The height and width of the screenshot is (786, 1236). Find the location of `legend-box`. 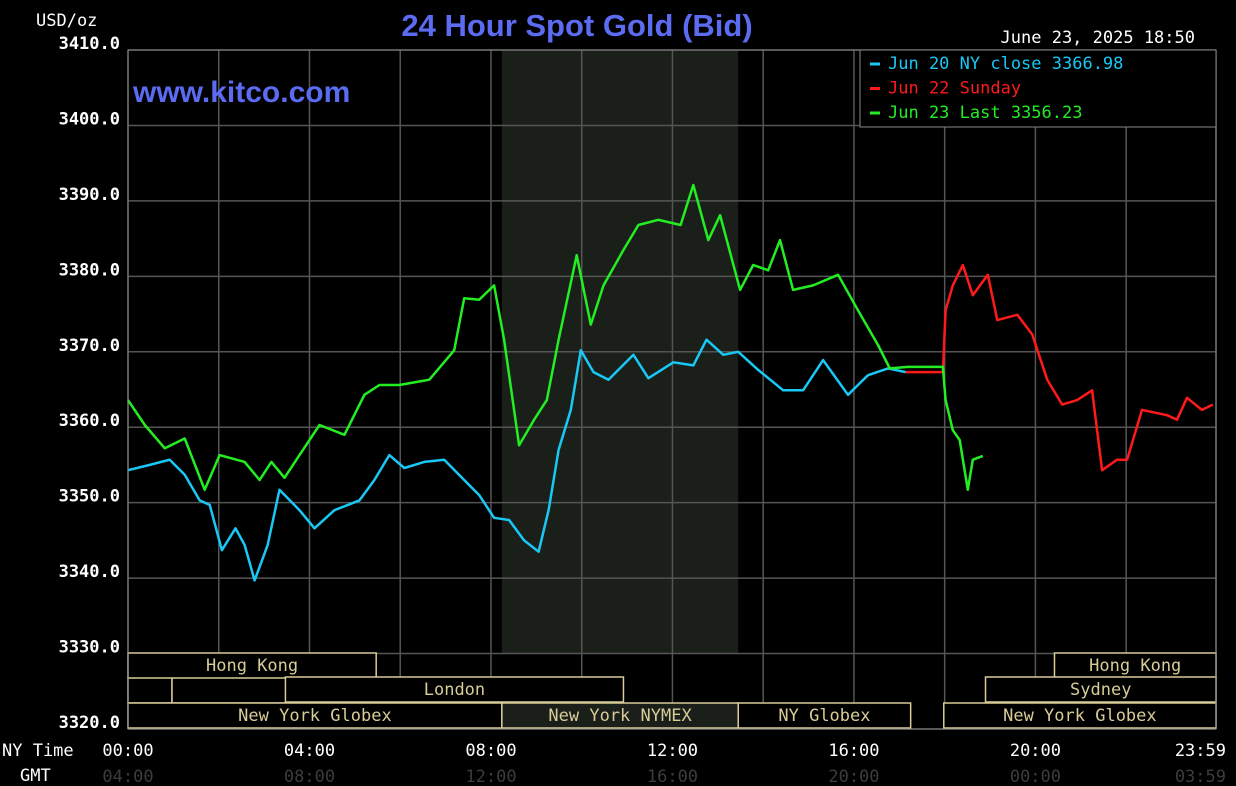

legend-box is located at coordinates (1038, 88).